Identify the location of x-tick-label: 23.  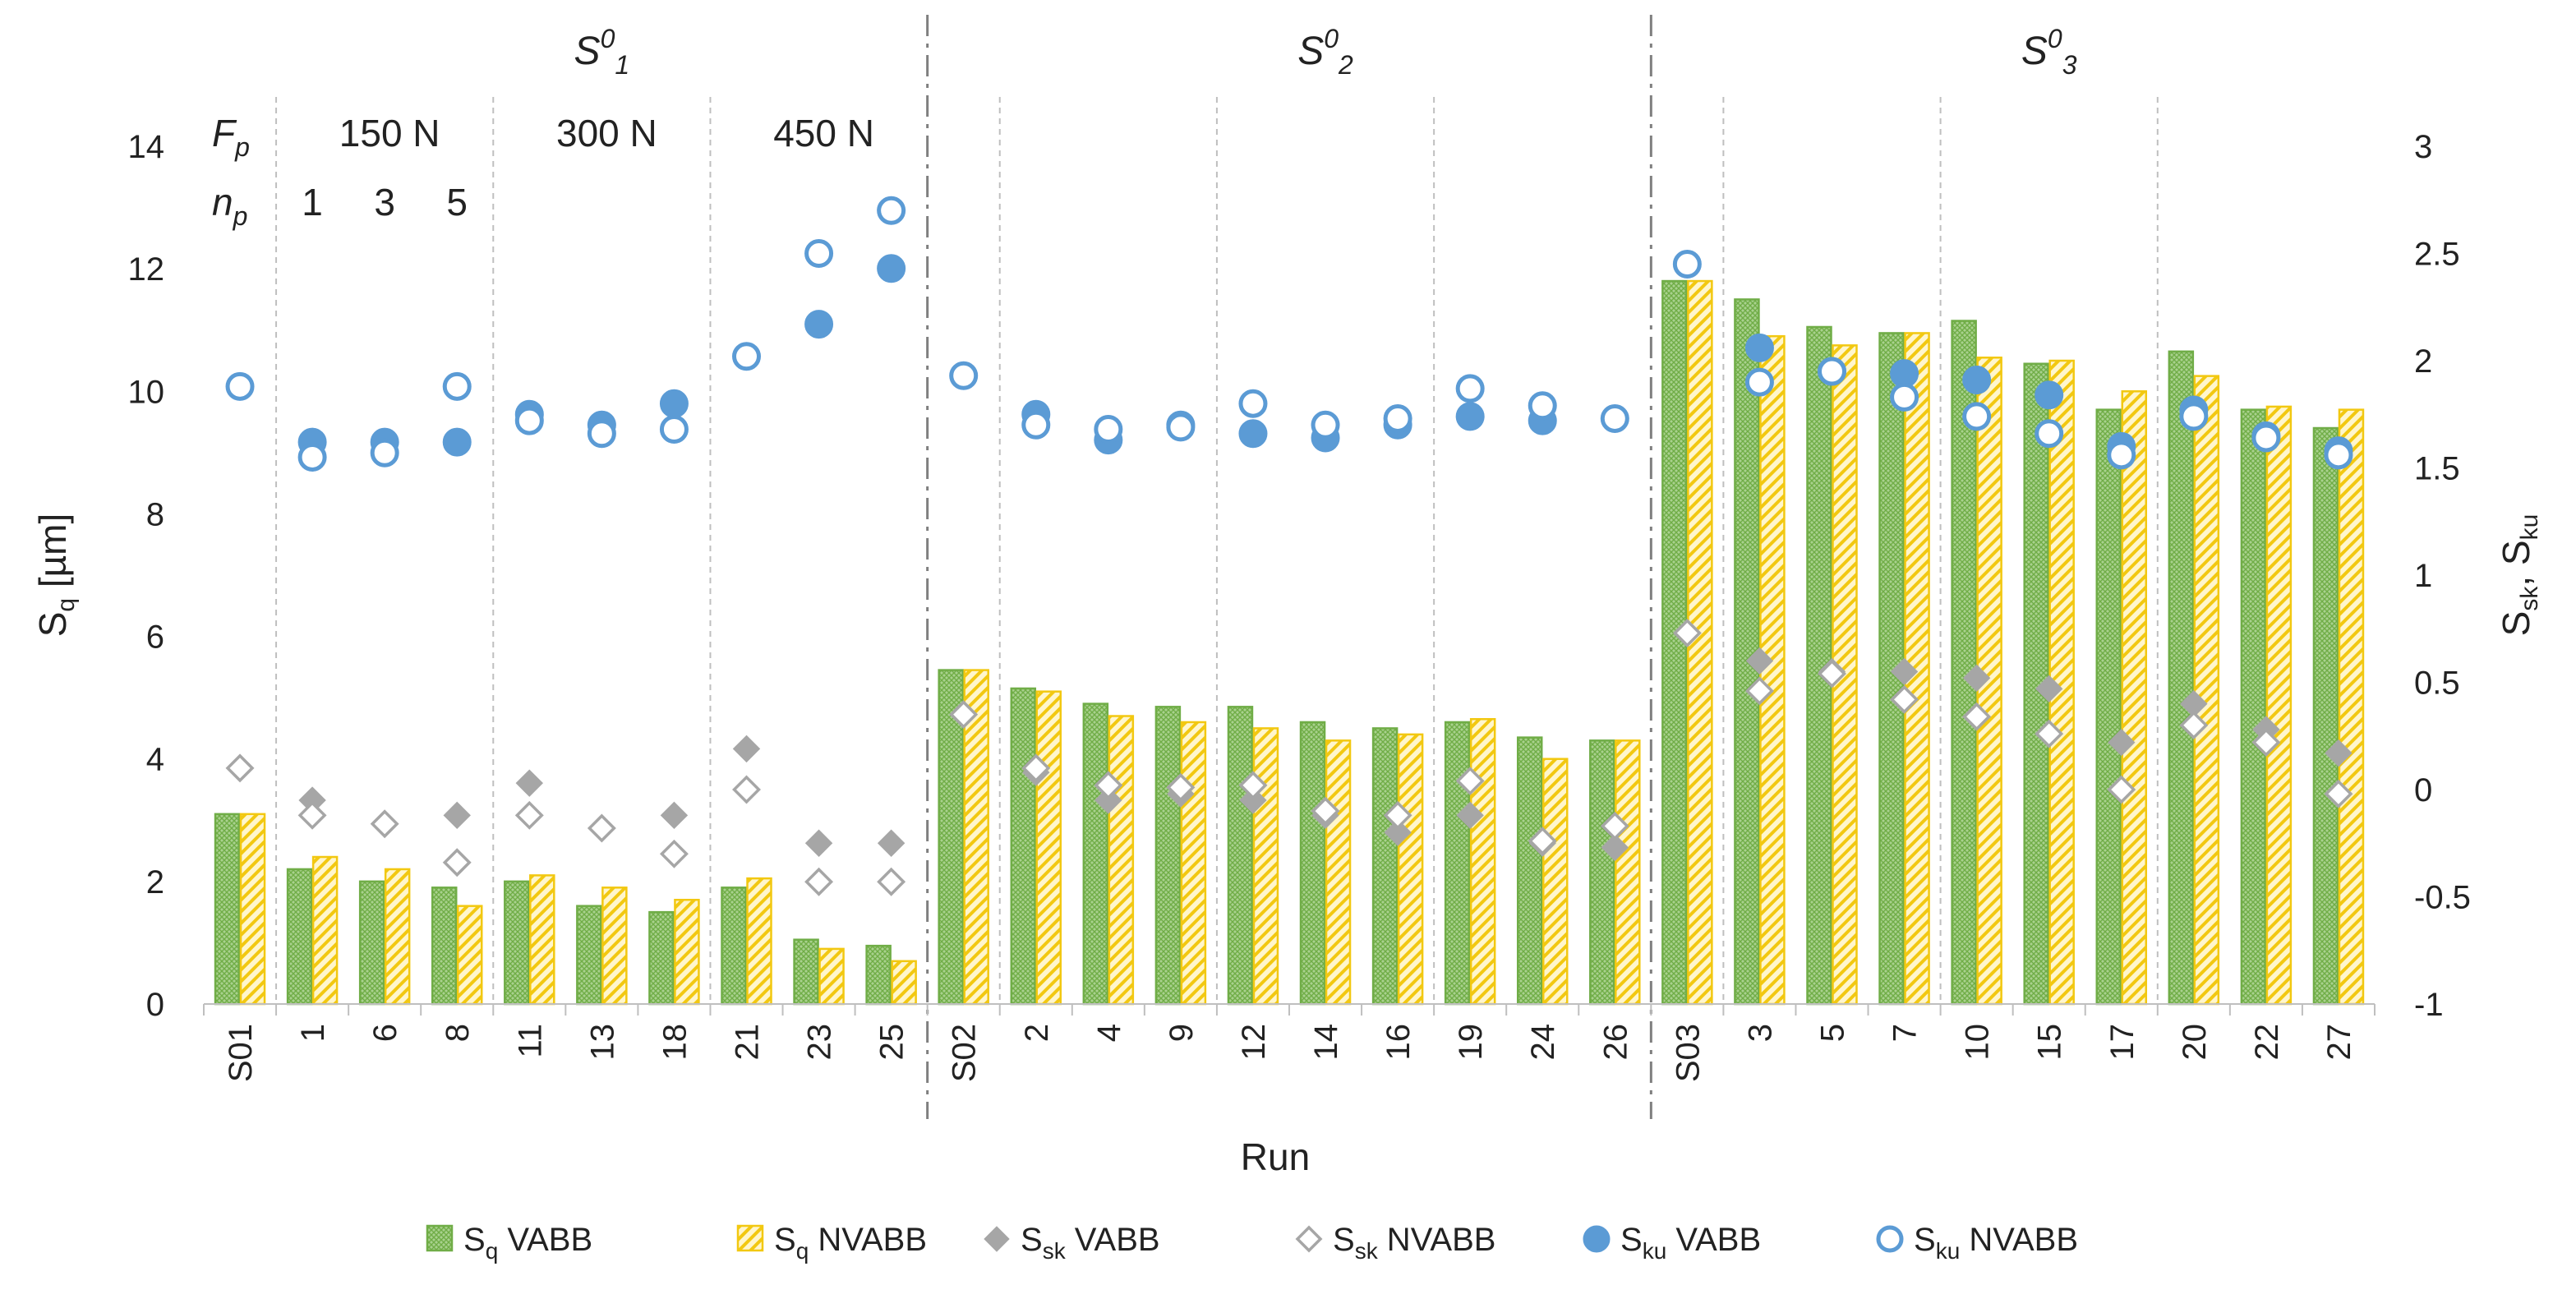
(820, 1042).